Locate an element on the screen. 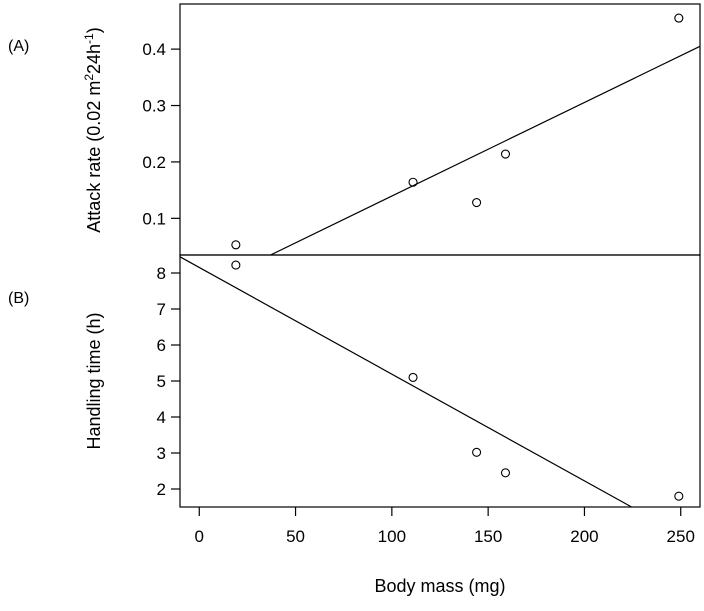 The width and height of the screenshot is (704, 611). x-tick-label: 200 is located at coordinates (584, 536).